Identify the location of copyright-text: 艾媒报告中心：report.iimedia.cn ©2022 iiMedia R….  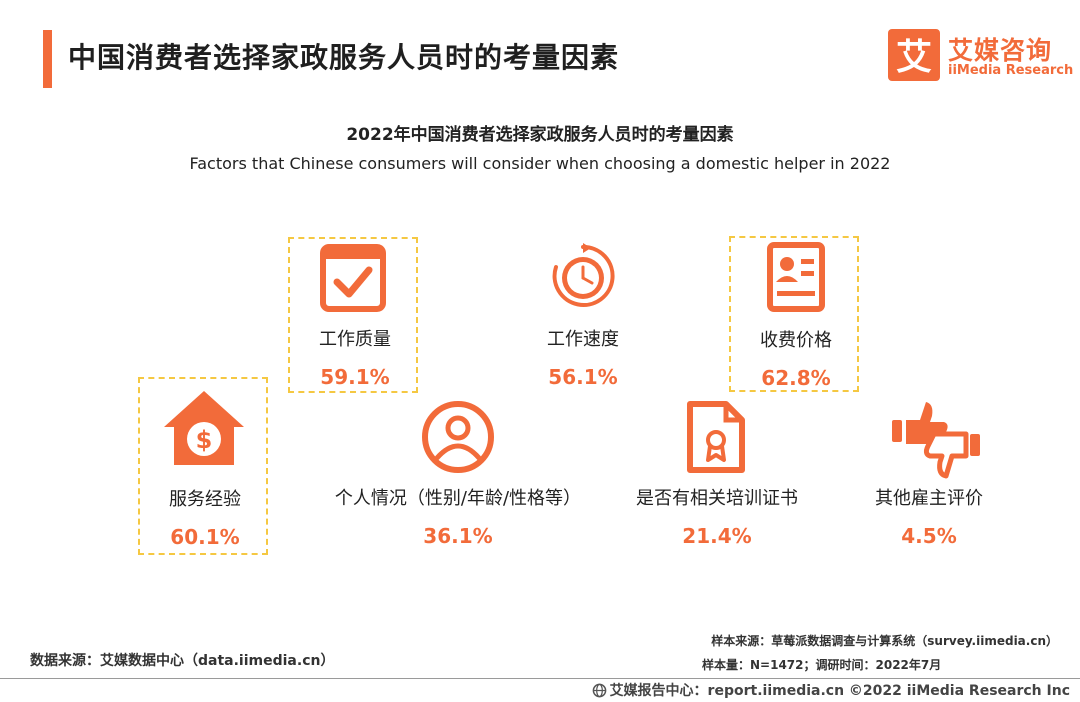
(839, 691).